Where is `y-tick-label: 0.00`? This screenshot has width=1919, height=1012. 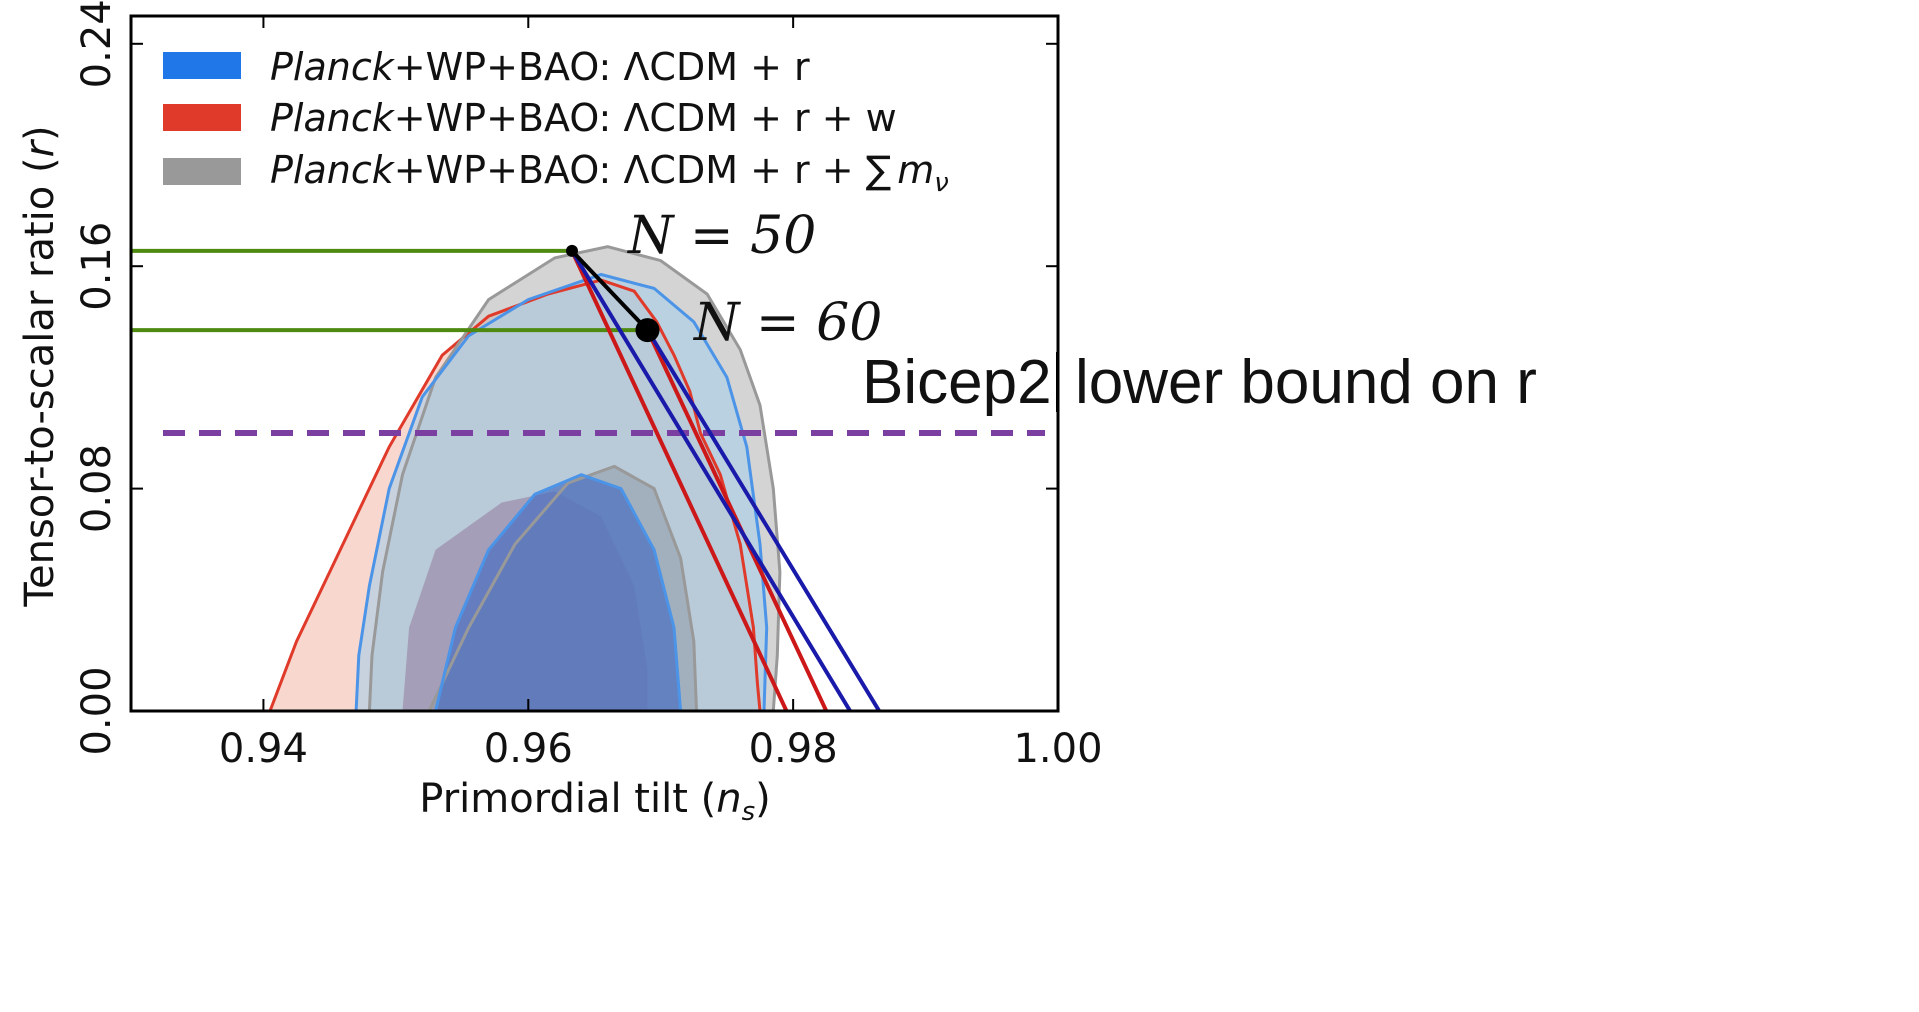 y-tick-label: 0.00 is located at coordinates (97, 710).